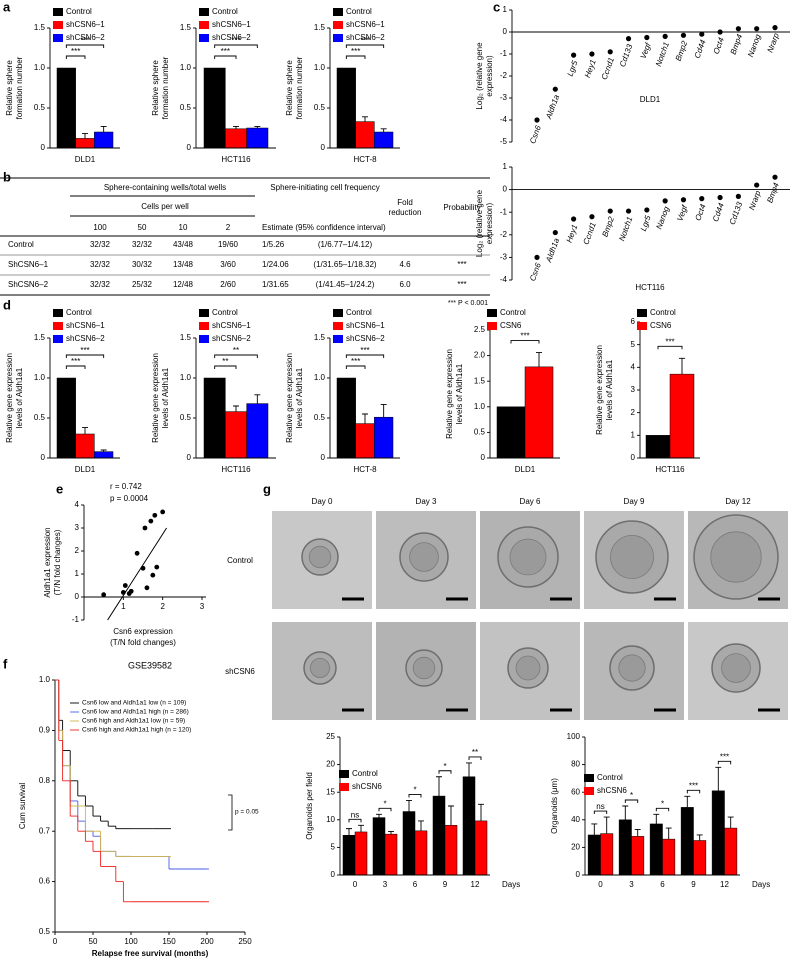 The image size is (794, 966). What do you see at coordinates (183, 284) in the screenshot?
I see `table-cell: 12/48` at bounding box center [183, 284].